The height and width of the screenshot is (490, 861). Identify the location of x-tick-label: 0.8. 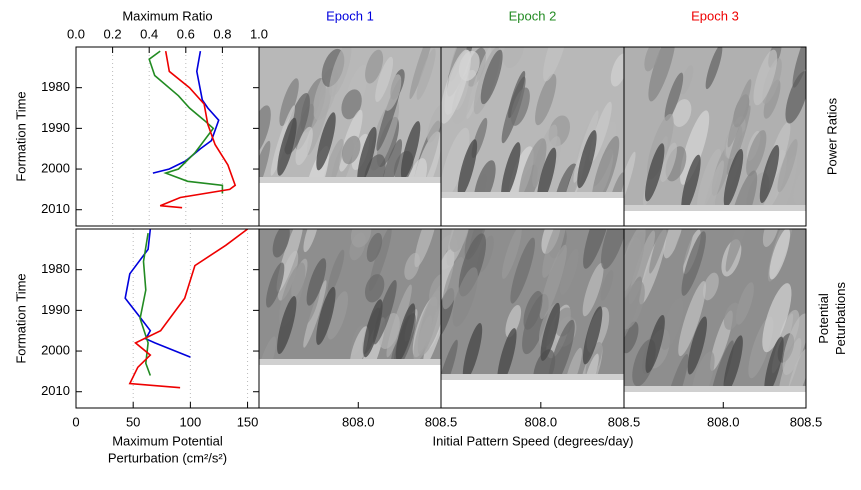
(222, 33).